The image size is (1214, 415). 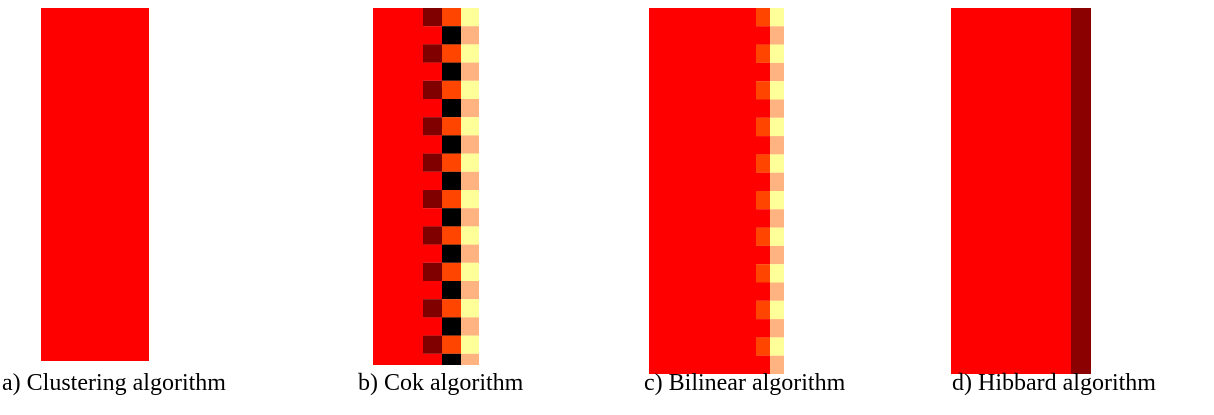 What do you see at coordinates (398, 186) in the screenshot?
I see `cok-red-region` at bounding box center [398, 186].